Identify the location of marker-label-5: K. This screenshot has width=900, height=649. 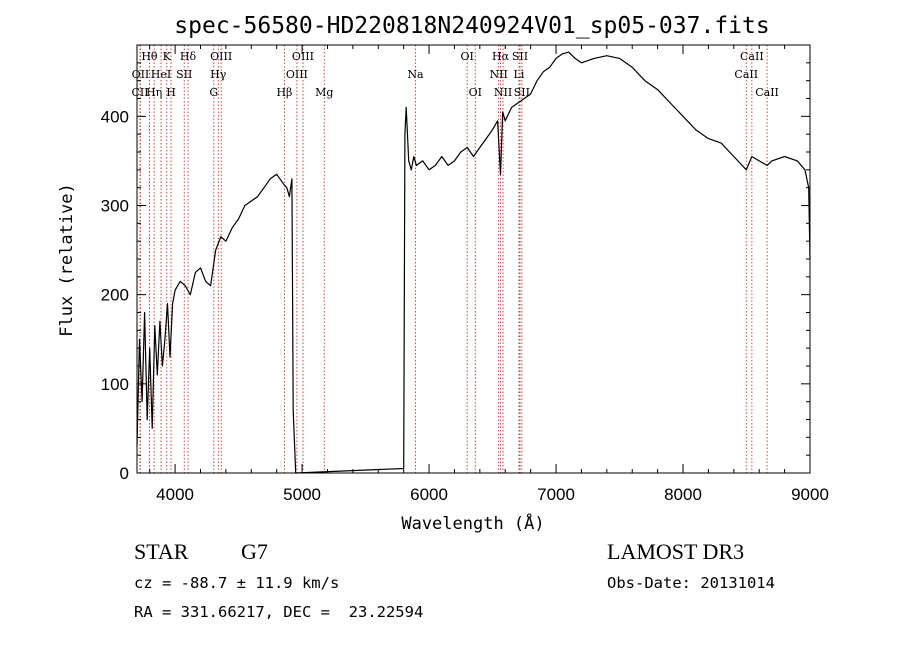
(167, 56).